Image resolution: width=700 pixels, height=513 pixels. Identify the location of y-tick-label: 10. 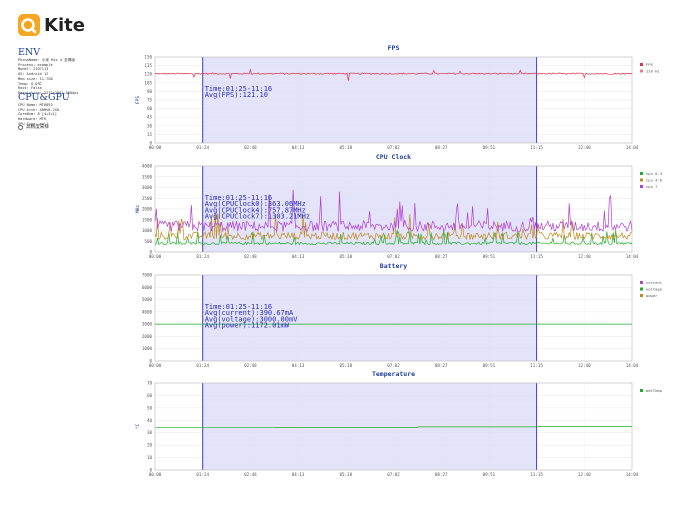
(150, 457).